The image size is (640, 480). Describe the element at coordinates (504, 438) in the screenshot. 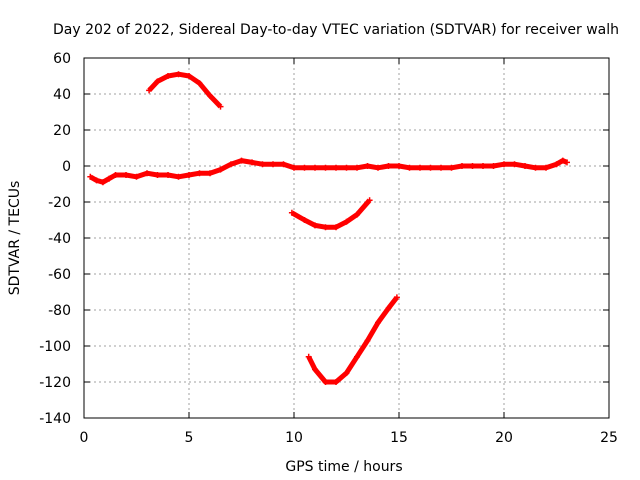

I see `x-tick-label: 20` at that location.